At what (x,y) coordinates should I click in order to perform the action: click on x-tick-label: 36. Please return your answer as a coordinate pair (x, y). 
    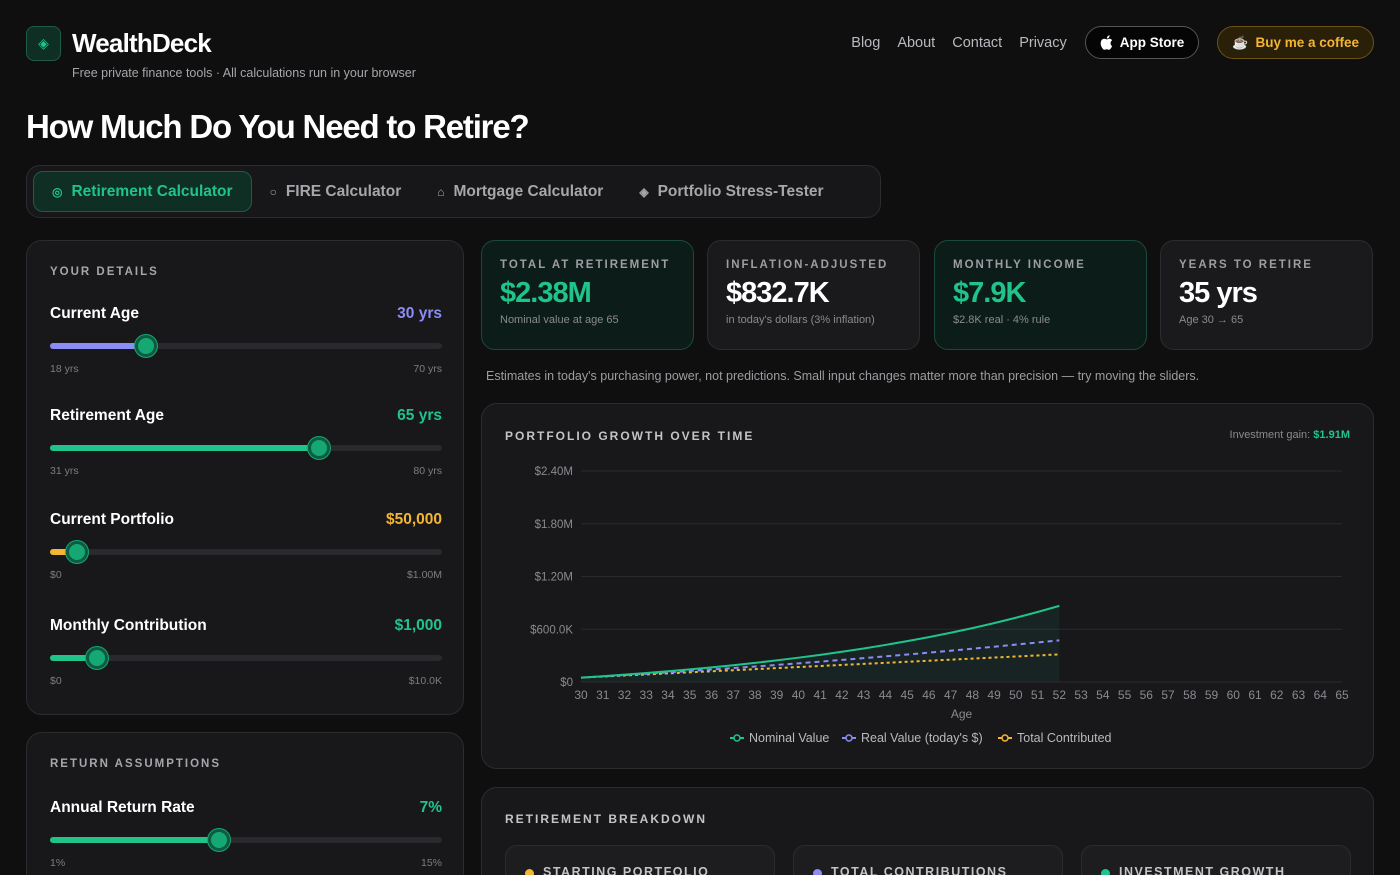
    Looking at the image, I should click on (712, 695).